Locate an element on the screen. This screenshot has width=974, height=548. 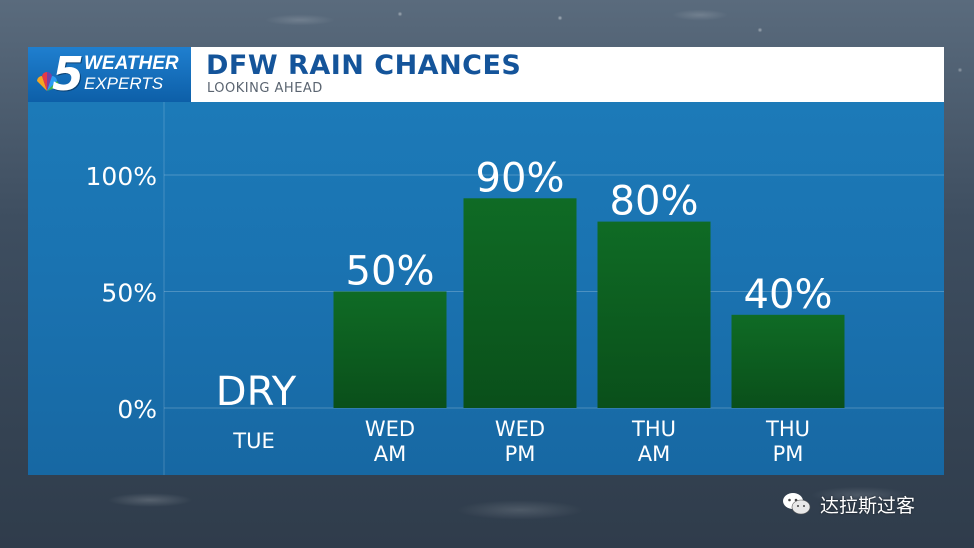
data-label: DRY is located at coordinates (256, 392).